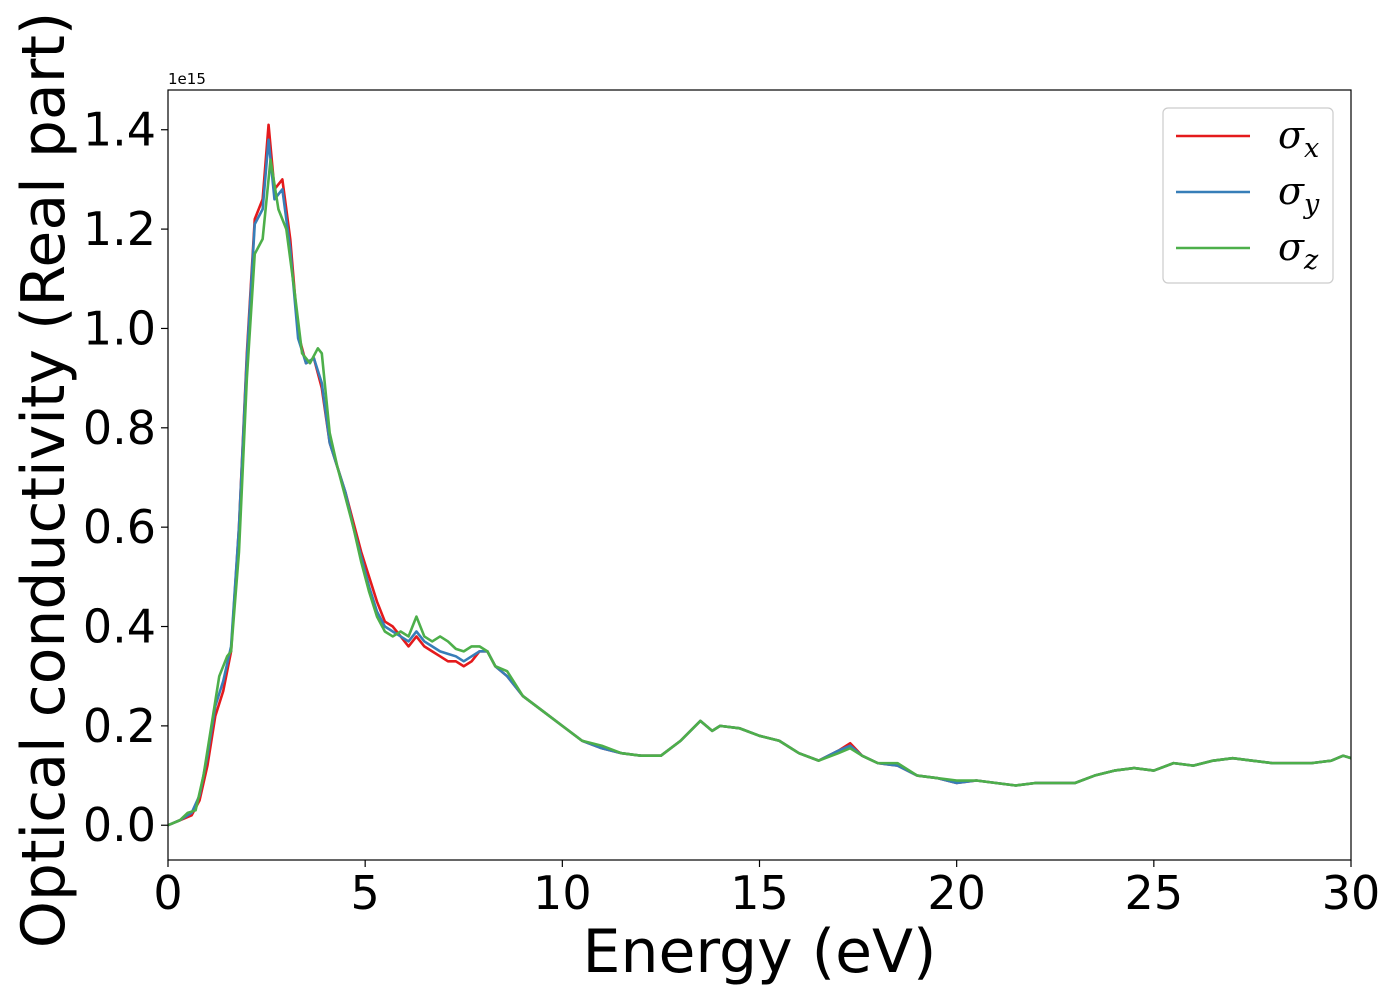 Image resolution: width=1400 pixels, height=1000 pixels. What do you see at coordinates (956, 893) in the screenshot?
I see `x-tick-label: 20` at bounding box center [956, 893].